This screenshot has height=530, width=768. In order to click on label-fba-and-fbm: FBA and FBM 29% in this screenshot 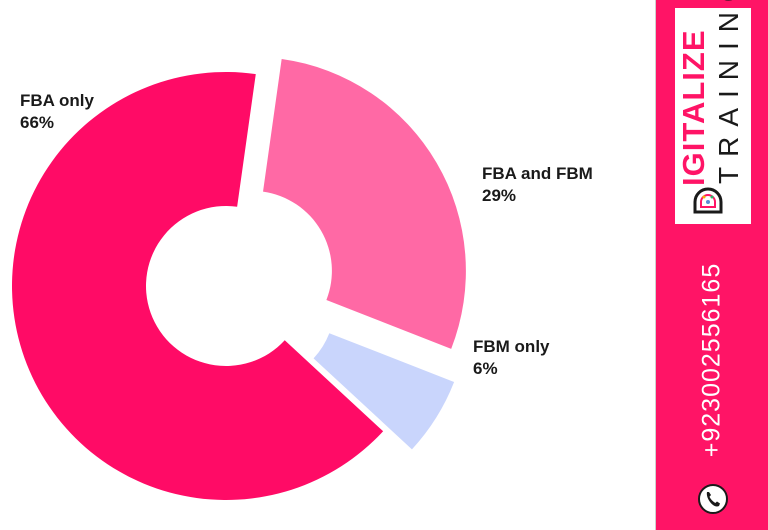, I will do `click(537, 185)`.